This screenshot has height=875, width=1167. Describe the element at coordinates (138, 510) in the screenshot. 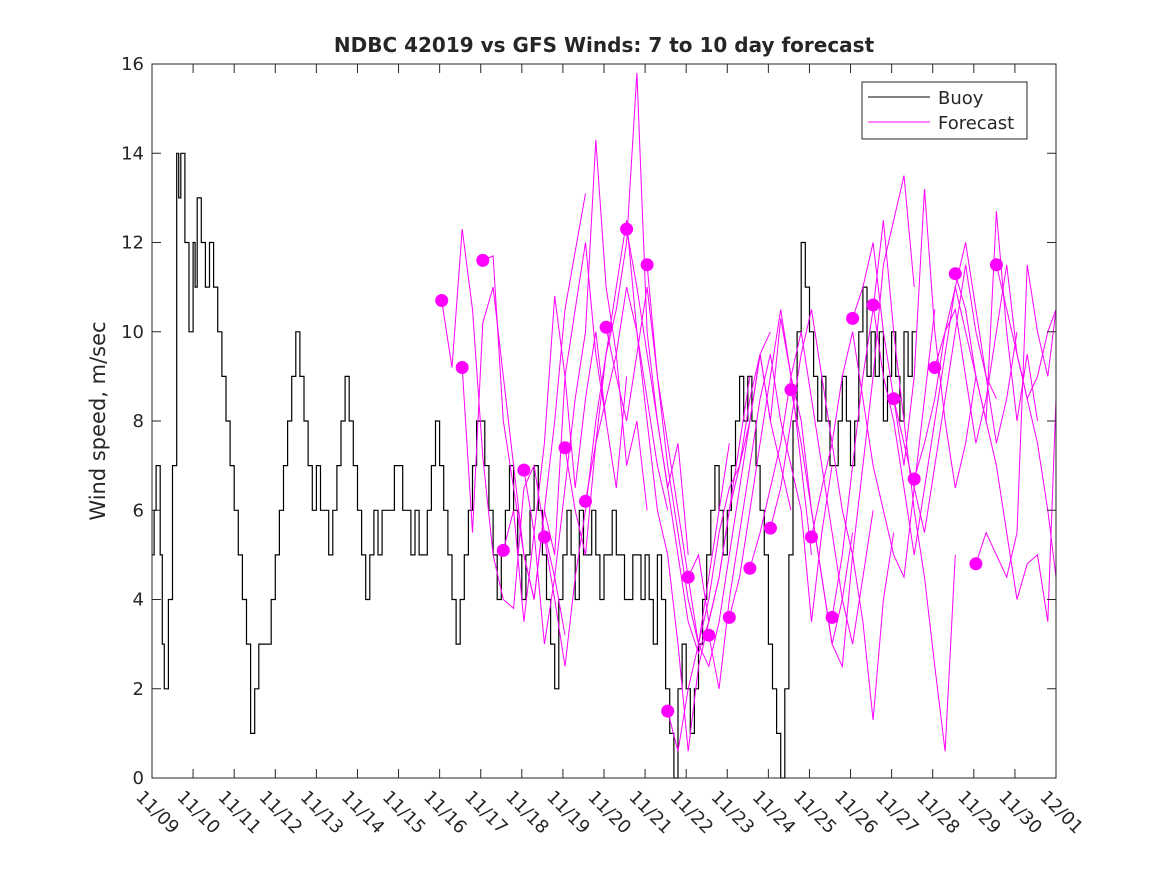

I see `y-tick-label: 6` at that location.